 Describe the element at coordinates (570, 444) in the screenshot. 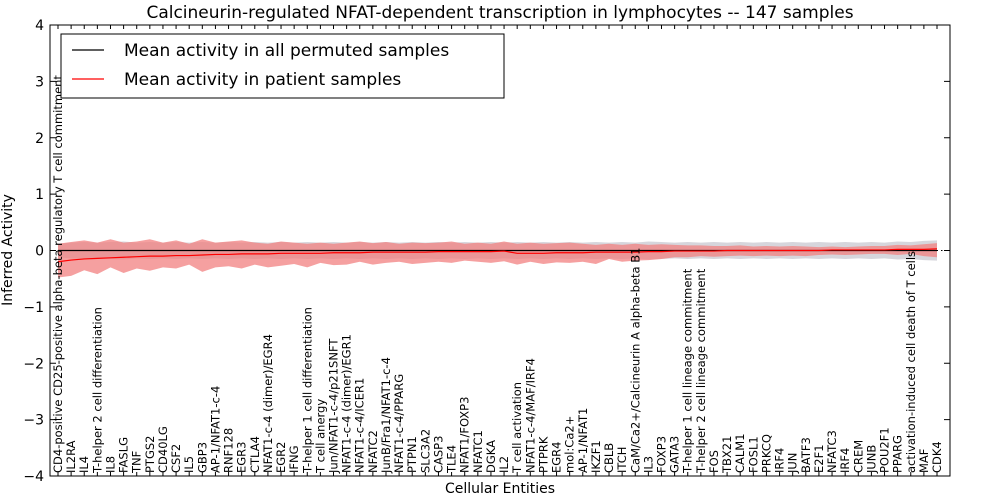

I see `x-tick-label: mol:Ca2+` at that location.